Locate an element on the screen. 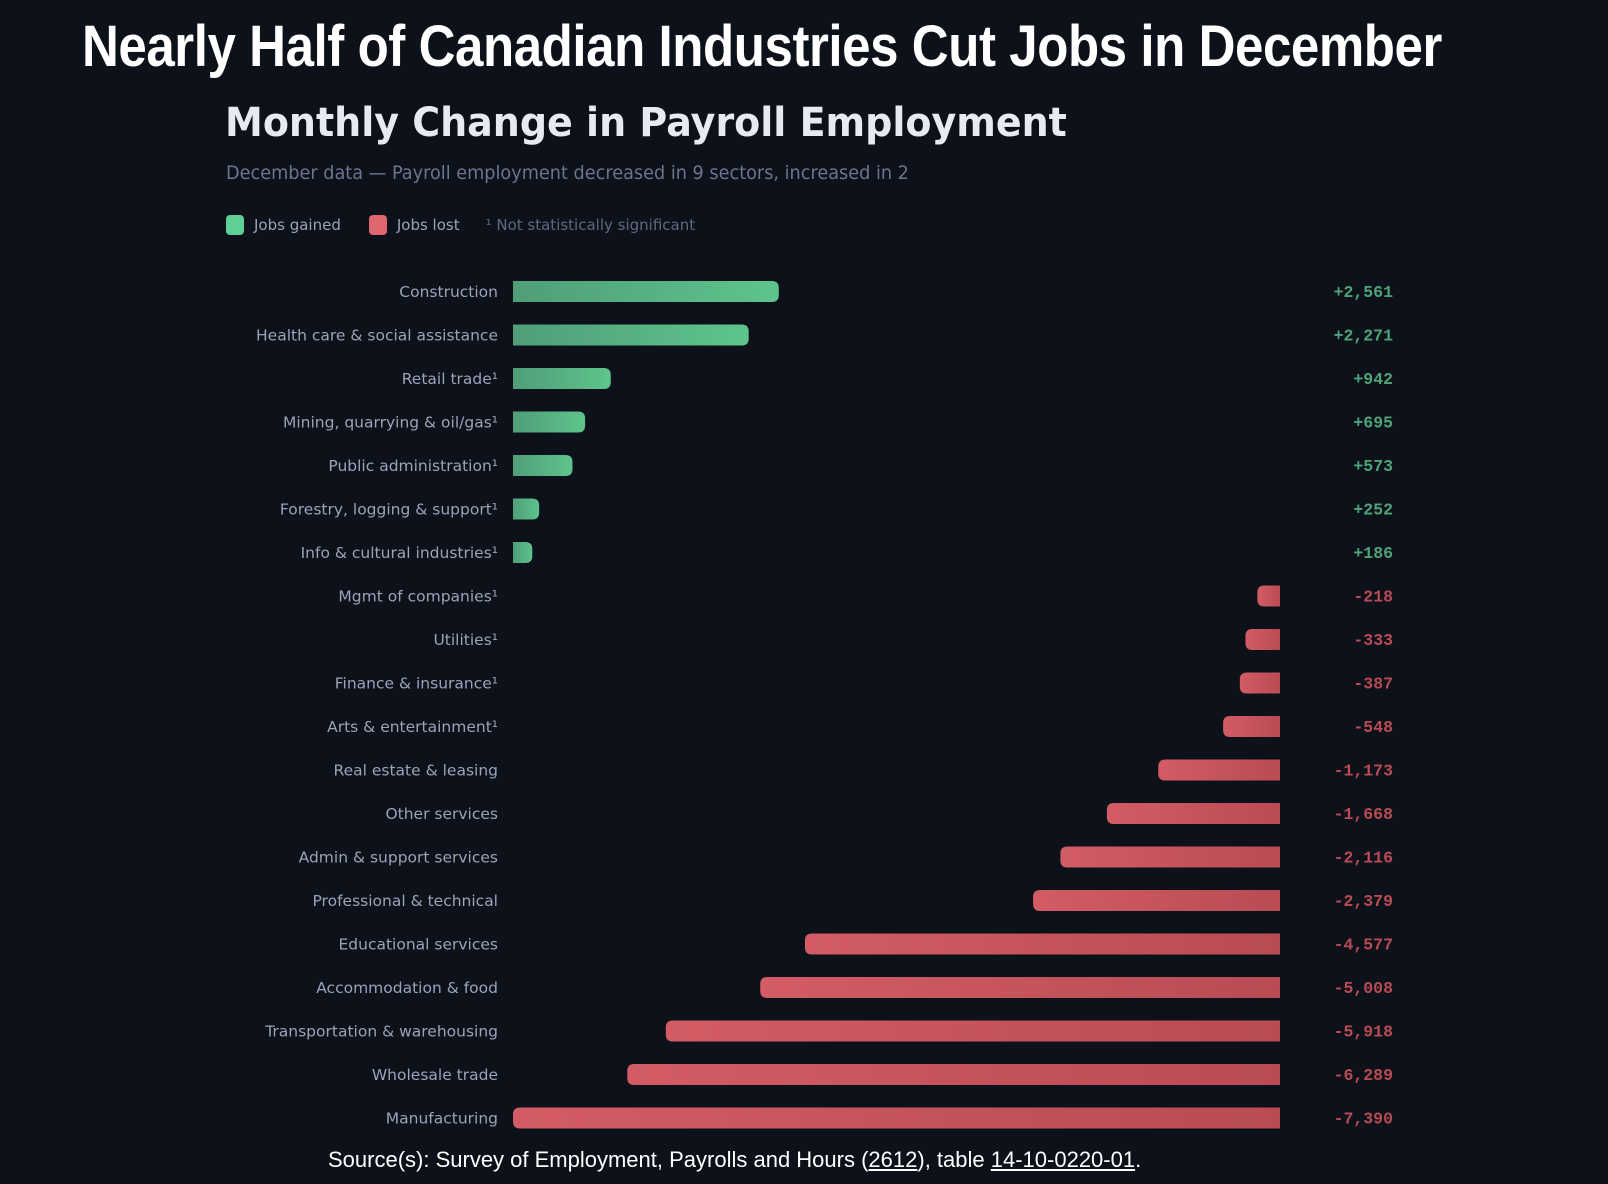 Image resolution: width=1608 pixels, height=1184 pixels. legend-footnote: ¹ Not statistically significant is located at coordinates (590, 225).